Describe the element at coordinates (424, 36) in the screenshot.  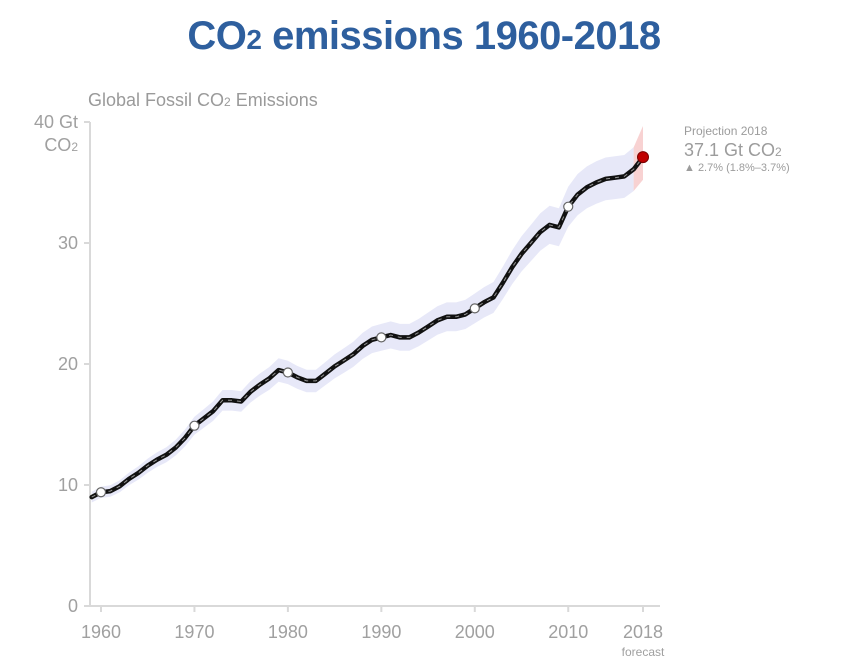
I see `slide-title: CO2 emissions 1960-2018` at that location.